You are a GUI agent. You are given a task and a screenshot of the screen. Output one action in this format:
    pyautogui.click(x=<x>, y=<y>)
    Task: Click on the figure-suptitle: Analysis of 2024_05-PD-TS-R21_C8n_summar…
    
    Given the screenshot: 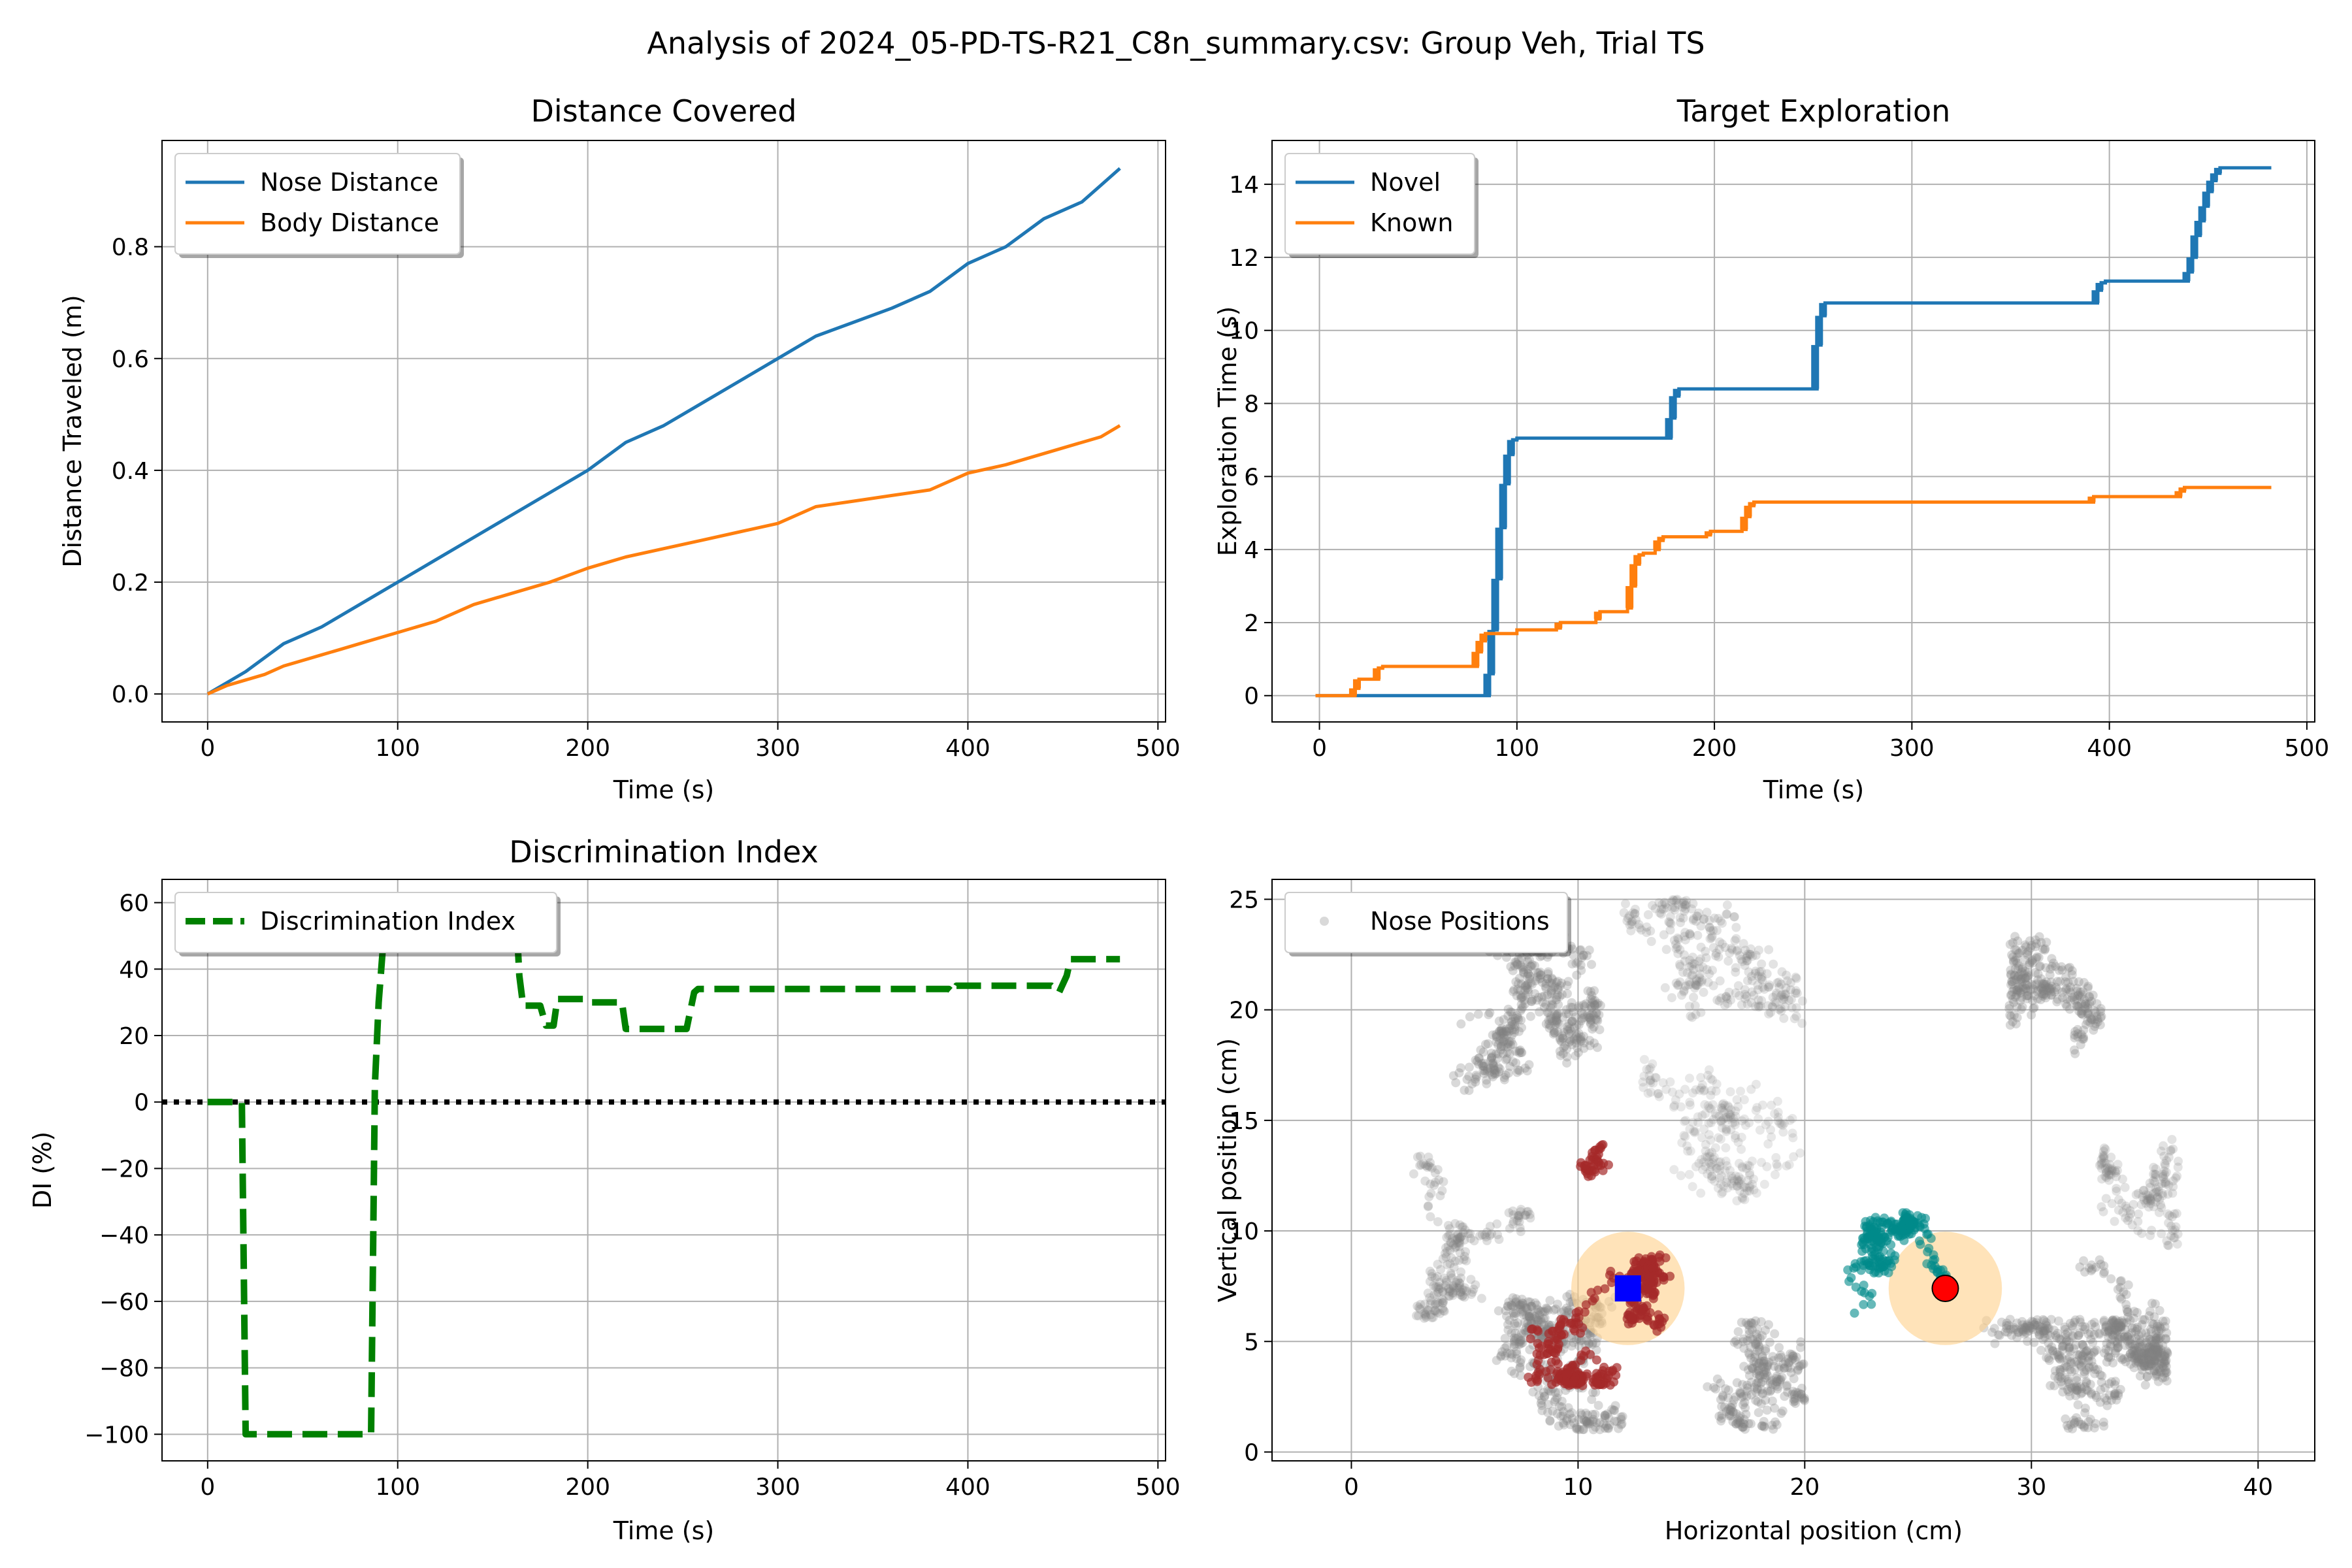 What is the action you would take?
    pyautogui.click(x=1176, y=43)
    